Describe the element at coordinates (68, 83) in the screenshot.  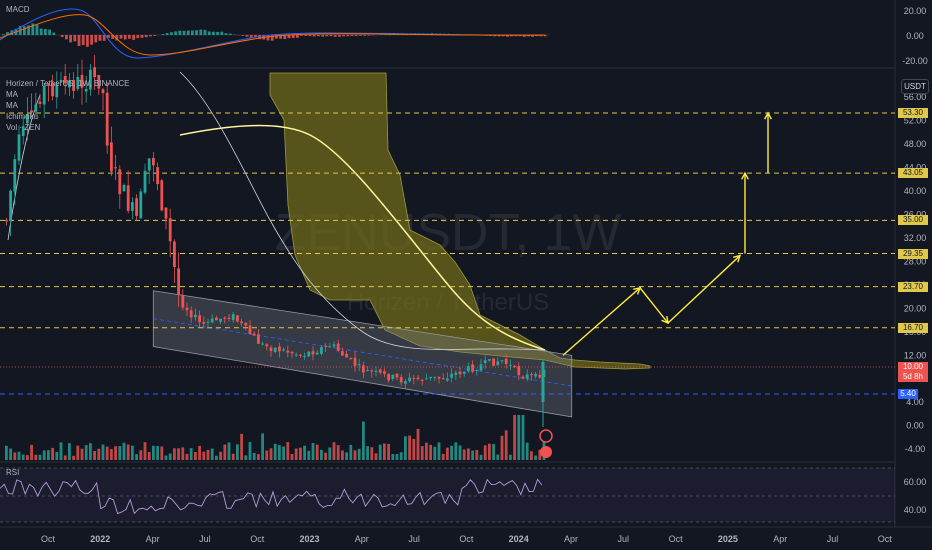
I see `main-title: Horizen / TetherUS, 1W, BINANCE` at that location.